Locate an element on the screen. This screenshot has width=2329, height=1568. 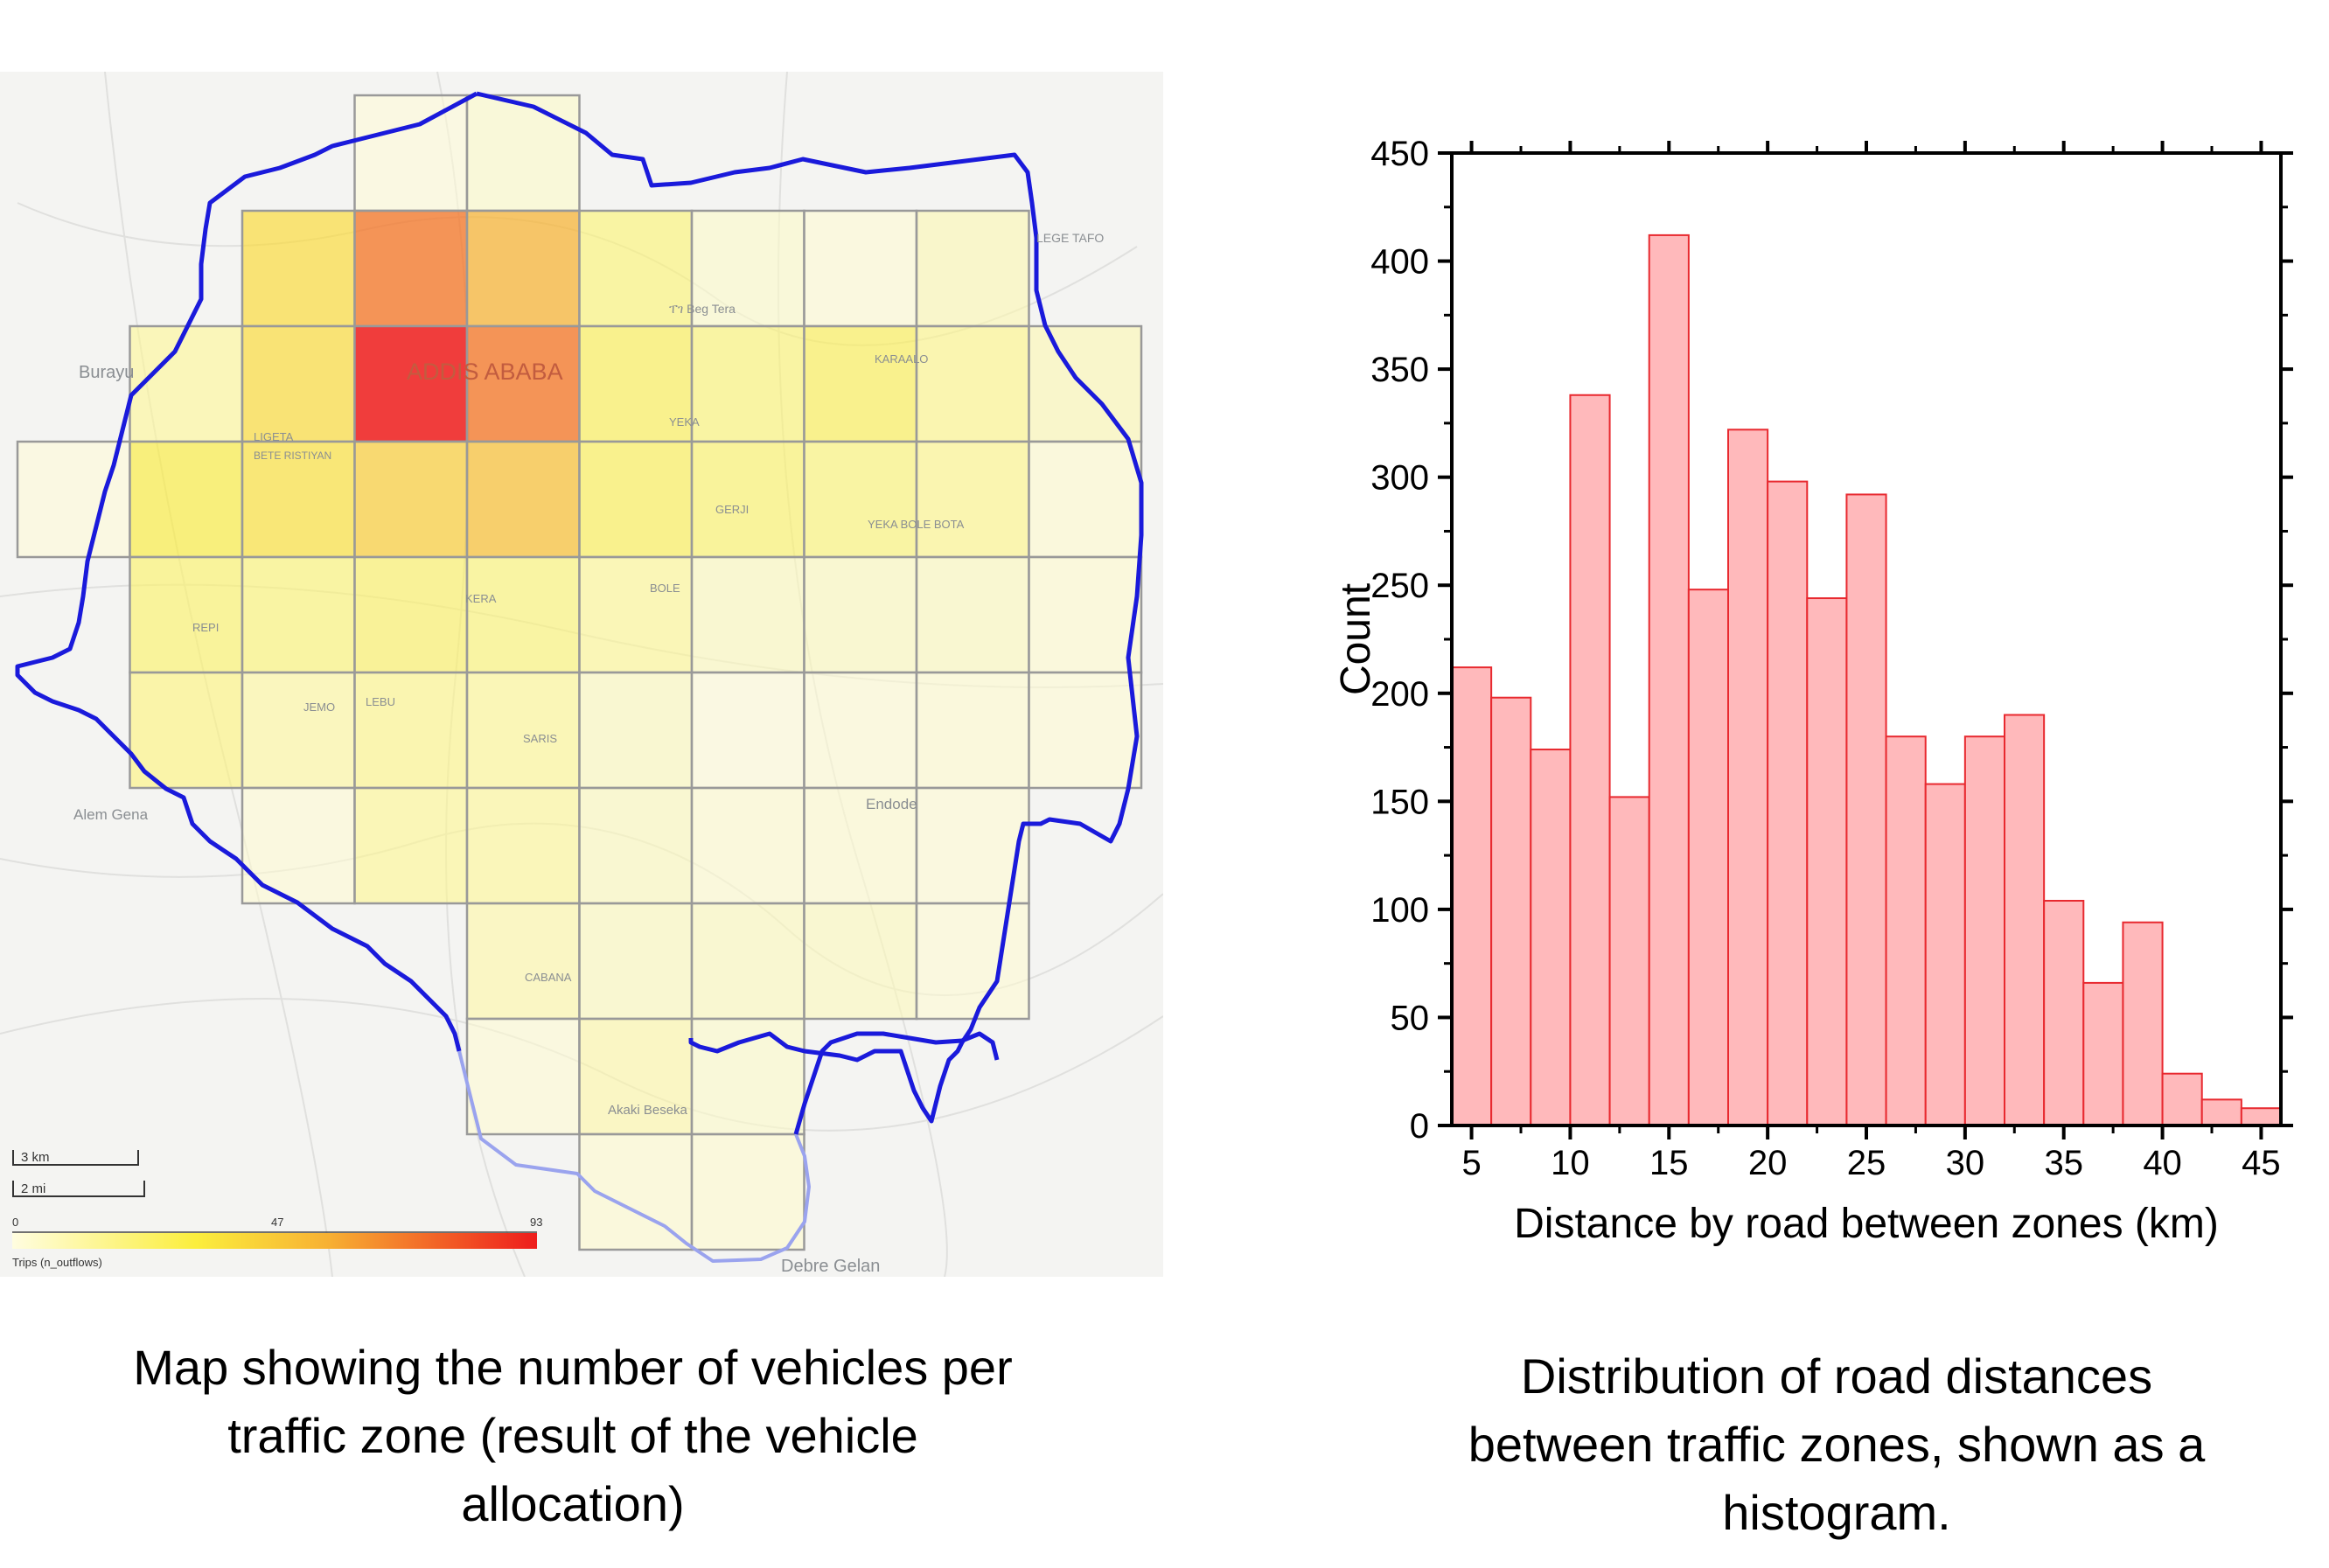
y-tick-label: 50 is located at coordinates (1410, 1018).